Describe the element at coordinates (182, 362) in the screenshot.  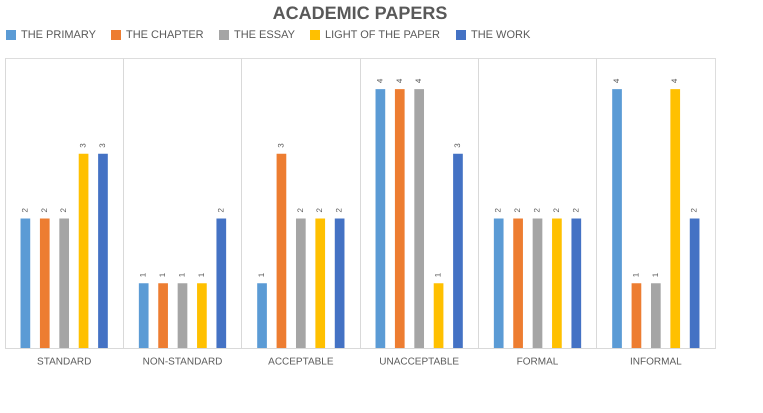
I see `x-tick-label: NON-STANDARD` at that location.